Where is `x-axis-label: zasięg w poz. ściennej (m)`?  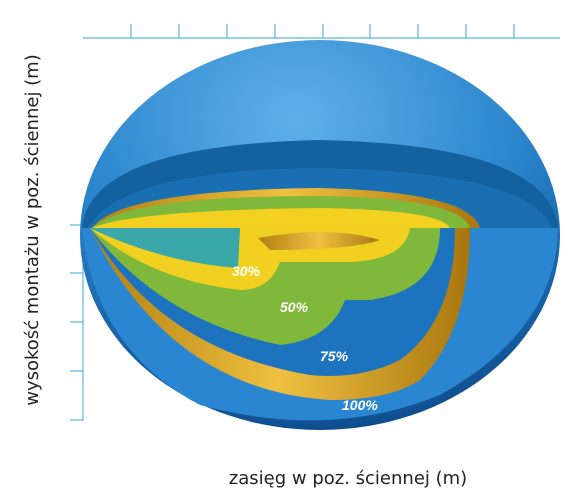
x-axis-label: zasięg w poz. ściennej (m) is located at coordinates (348, 478).